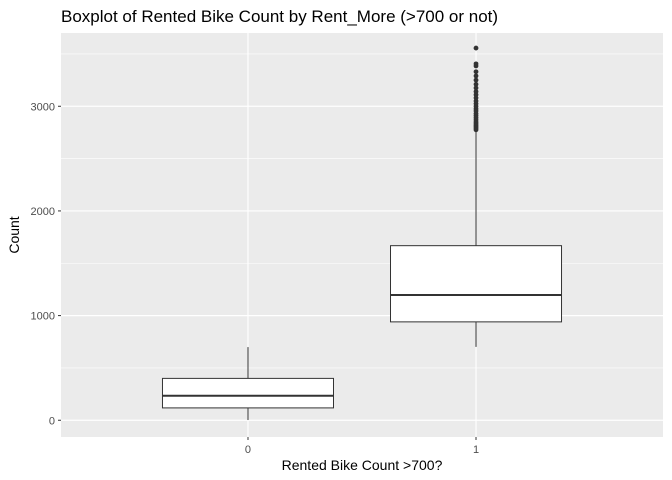 The image size is (672, 480). Describe the element at coordinates (43, 317) in the screenshot. I see `y-tick-label: 1000` at that location.